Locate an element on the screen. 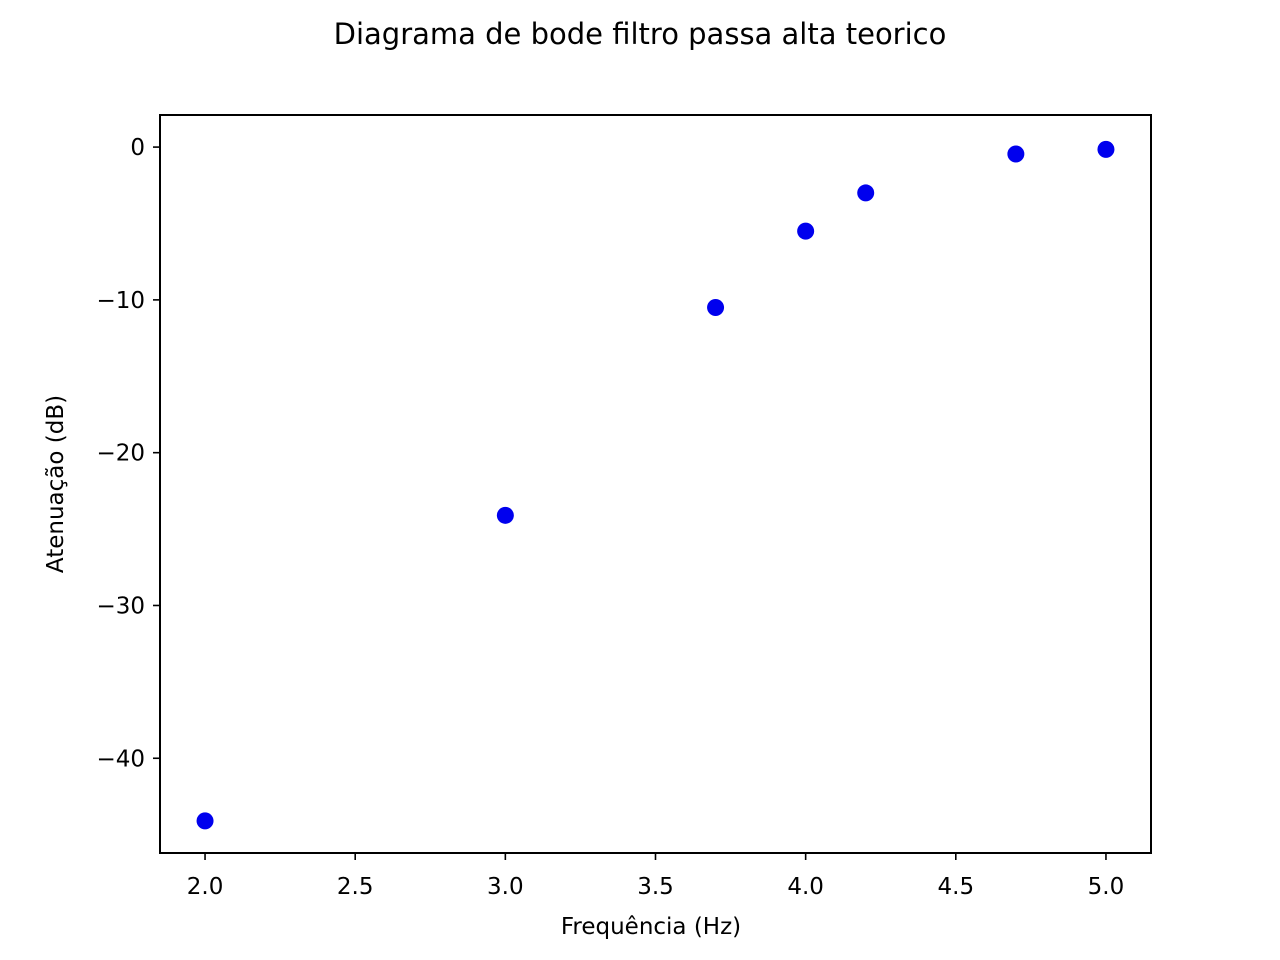  x-tick-label: 2.0 is located at coordinates (205, 887).